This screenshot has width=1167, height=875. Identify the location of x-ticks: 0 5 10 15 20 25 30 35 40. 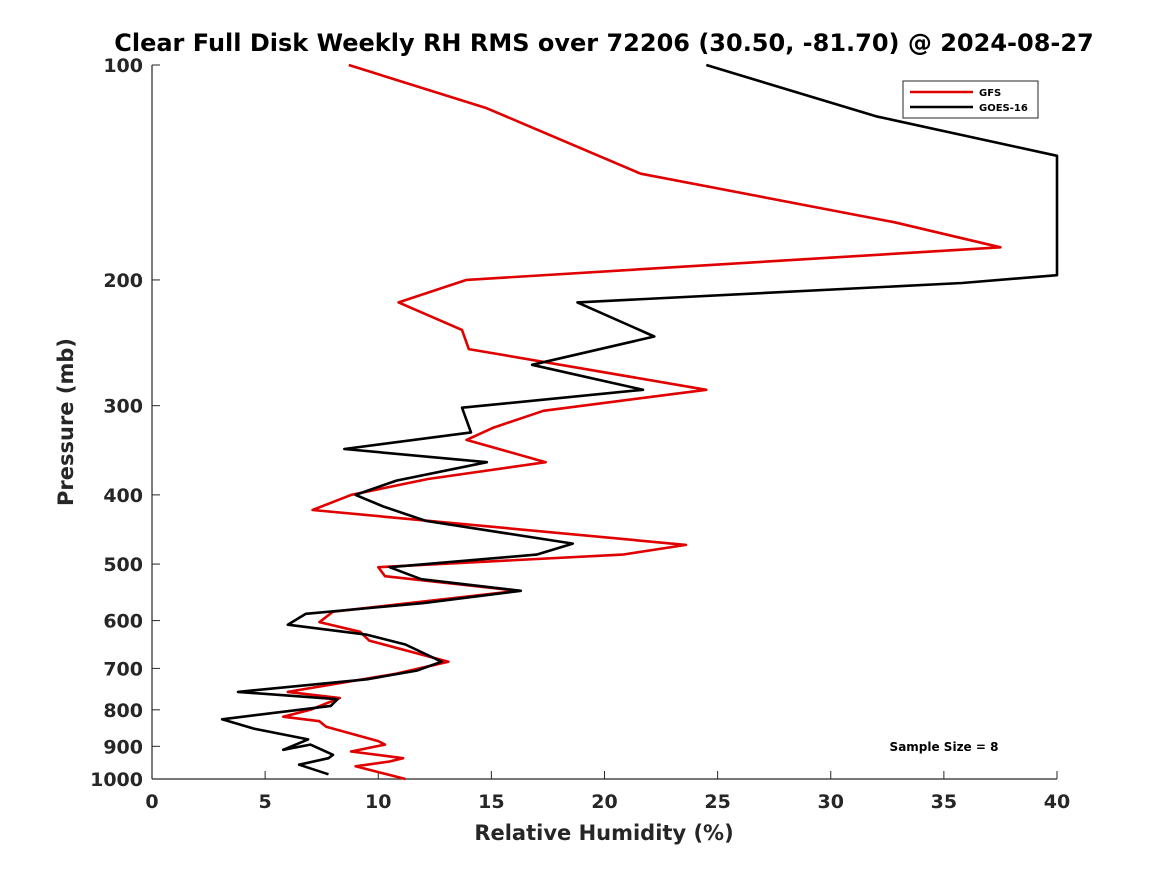
(607, 792).